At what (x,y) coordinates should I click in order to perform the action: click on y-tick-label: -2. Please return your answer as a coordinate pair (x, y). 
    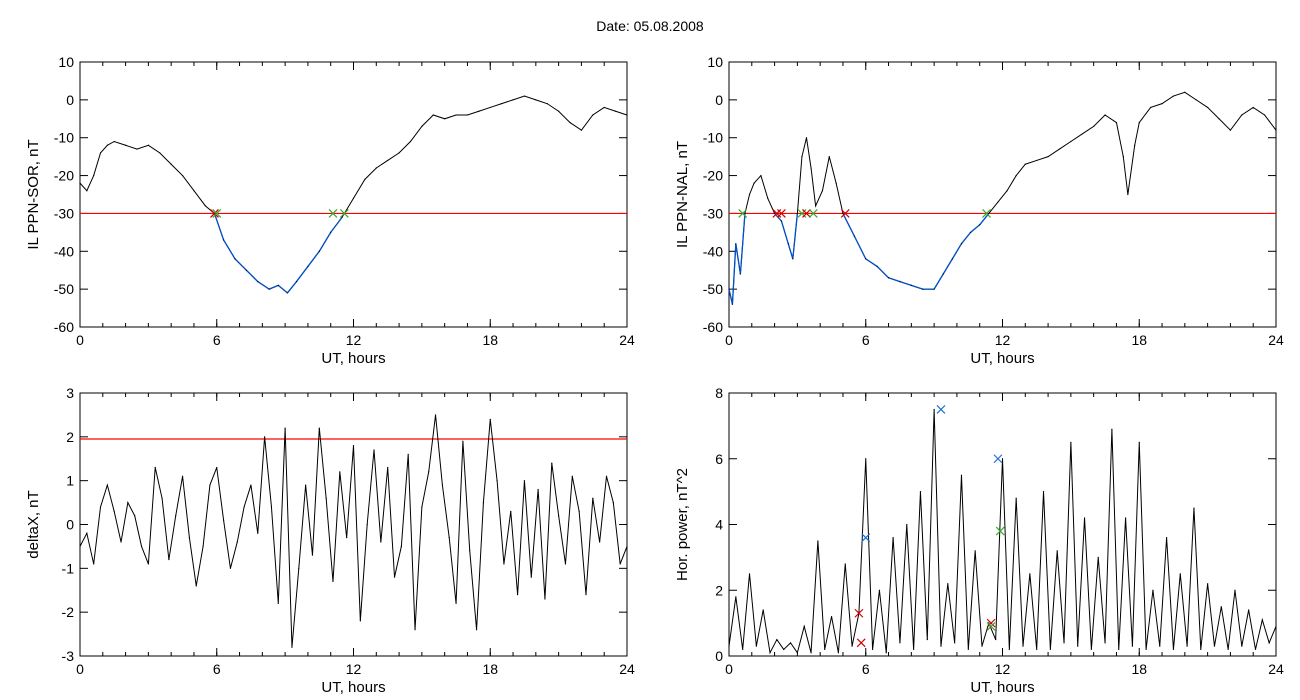
    Looking at the image, I should click on (68, 612).